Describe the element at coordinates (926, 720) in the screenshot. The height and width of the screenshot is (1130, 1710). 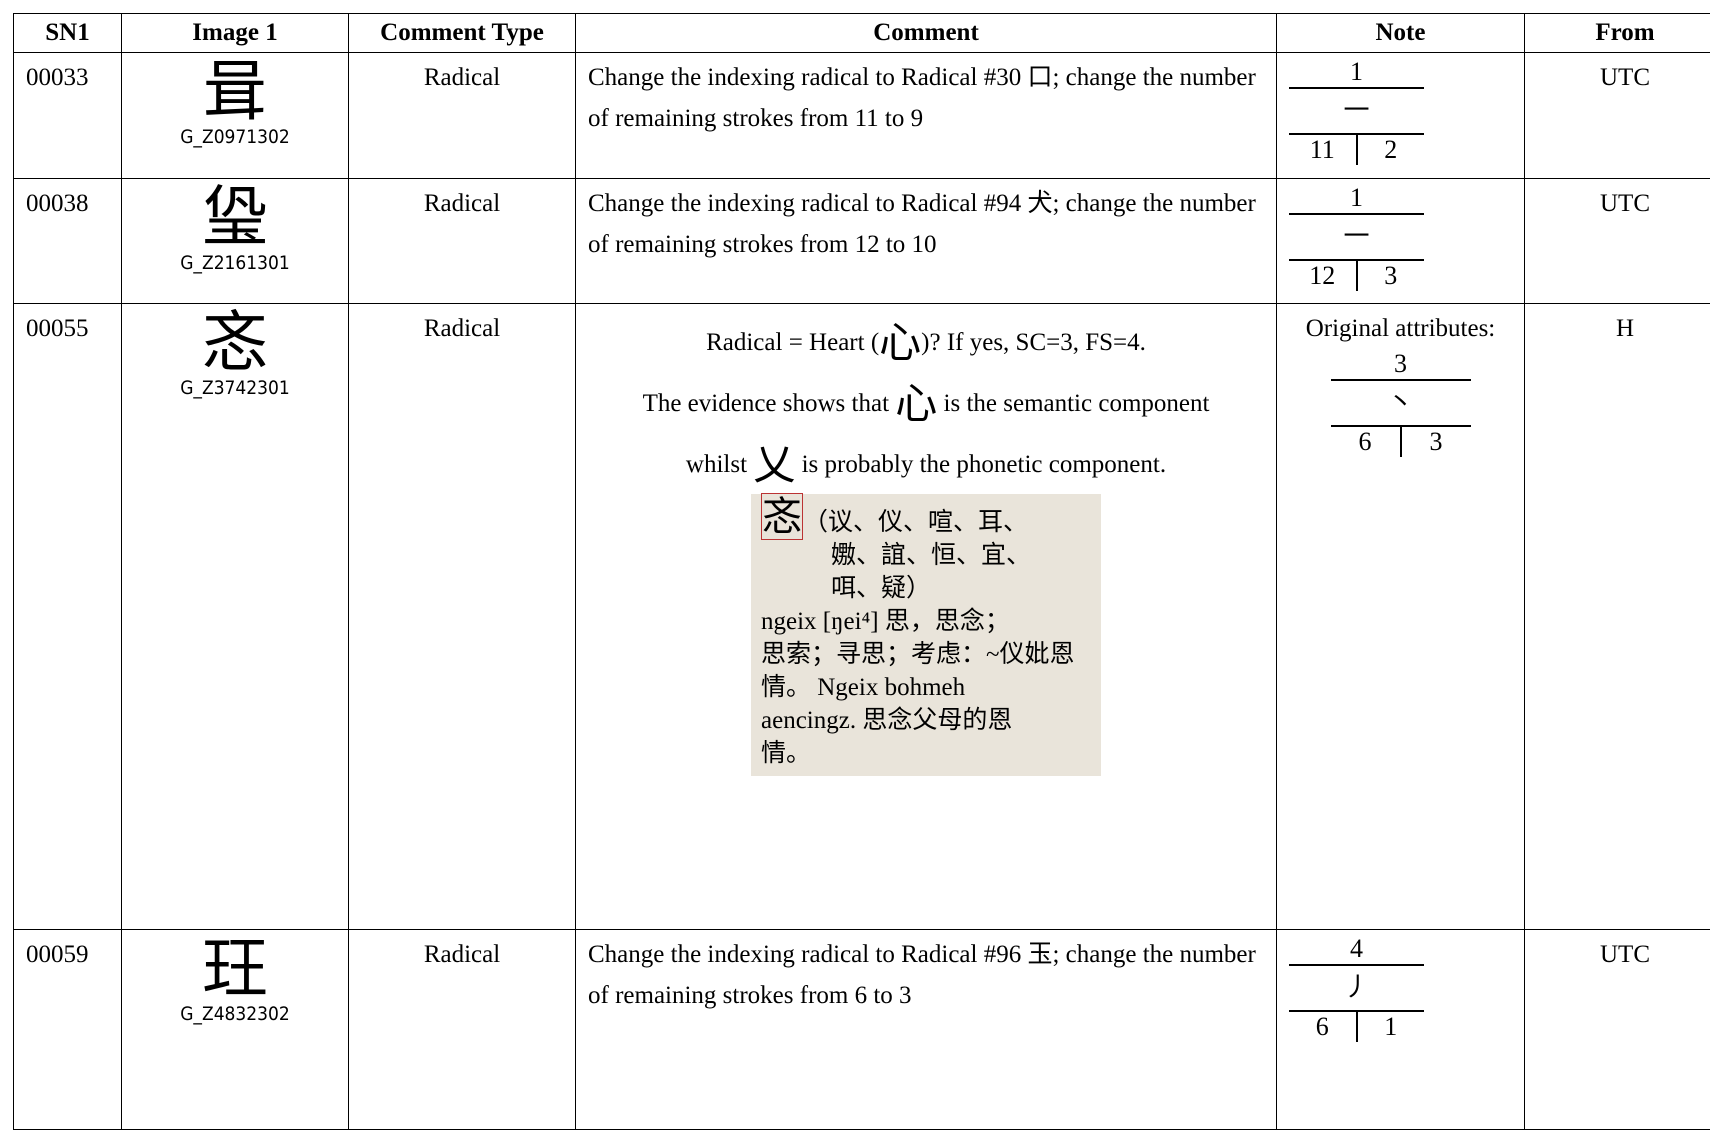
I see `scan-line: aencingz. 思念父母的恩` at that location.